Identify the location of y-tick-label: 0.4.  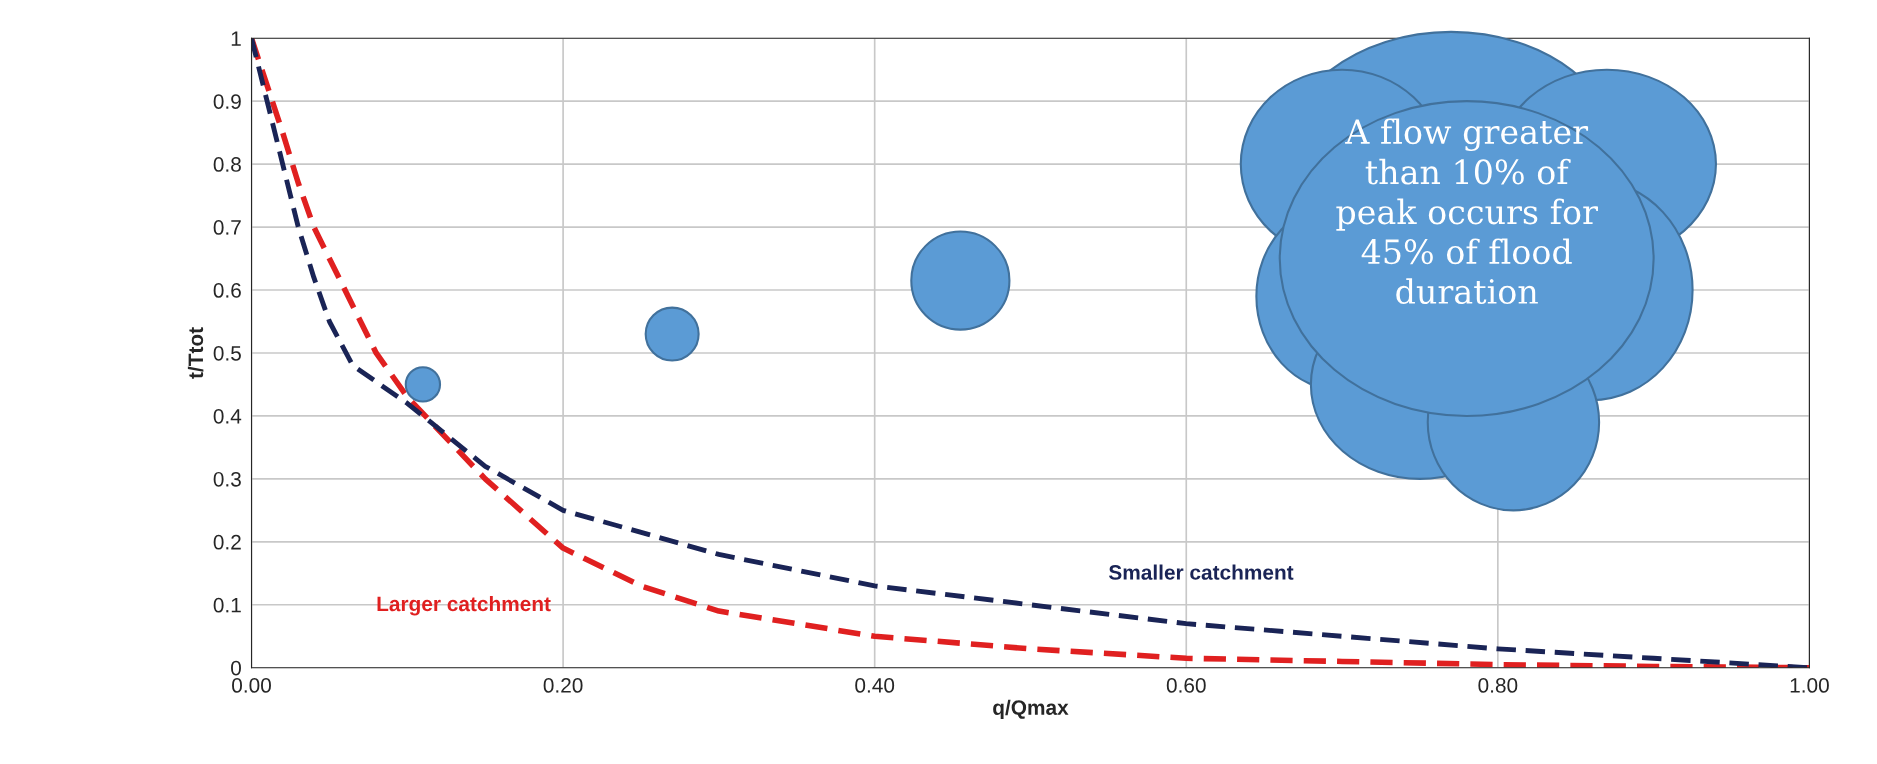
(227, 416).